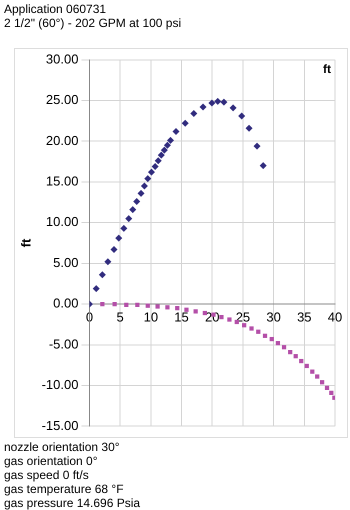 The image size is (350, 510). Describe the element at coordinates (51, 461) in the screenshot. I see `text: gas orientation 0°` at that location.